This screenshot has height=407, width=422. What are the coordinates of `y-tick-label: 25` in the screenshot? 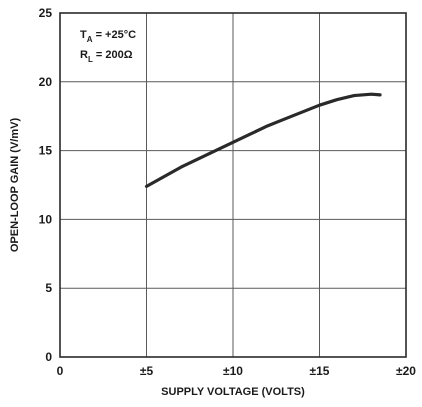 It's located at (46, 13).